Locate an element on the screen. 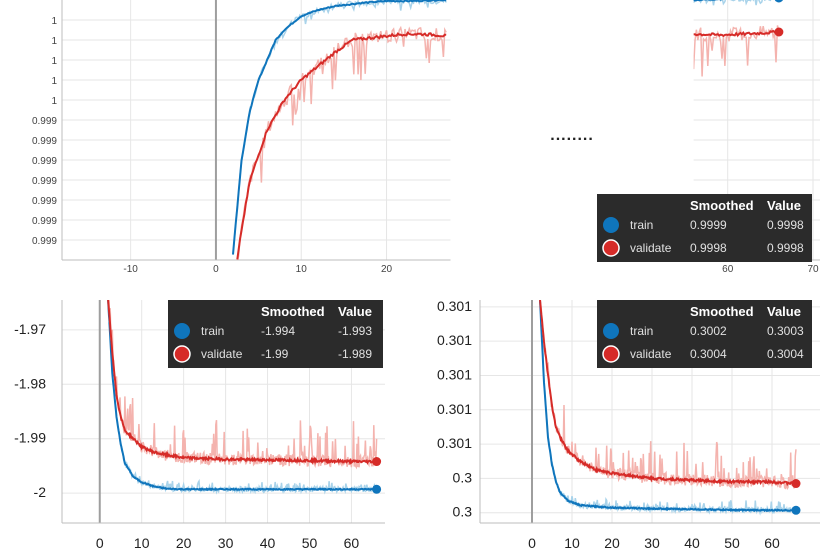 The image size is (826, 554). legend-validate-value: 0.3004 is located at coordinates (785, 354).